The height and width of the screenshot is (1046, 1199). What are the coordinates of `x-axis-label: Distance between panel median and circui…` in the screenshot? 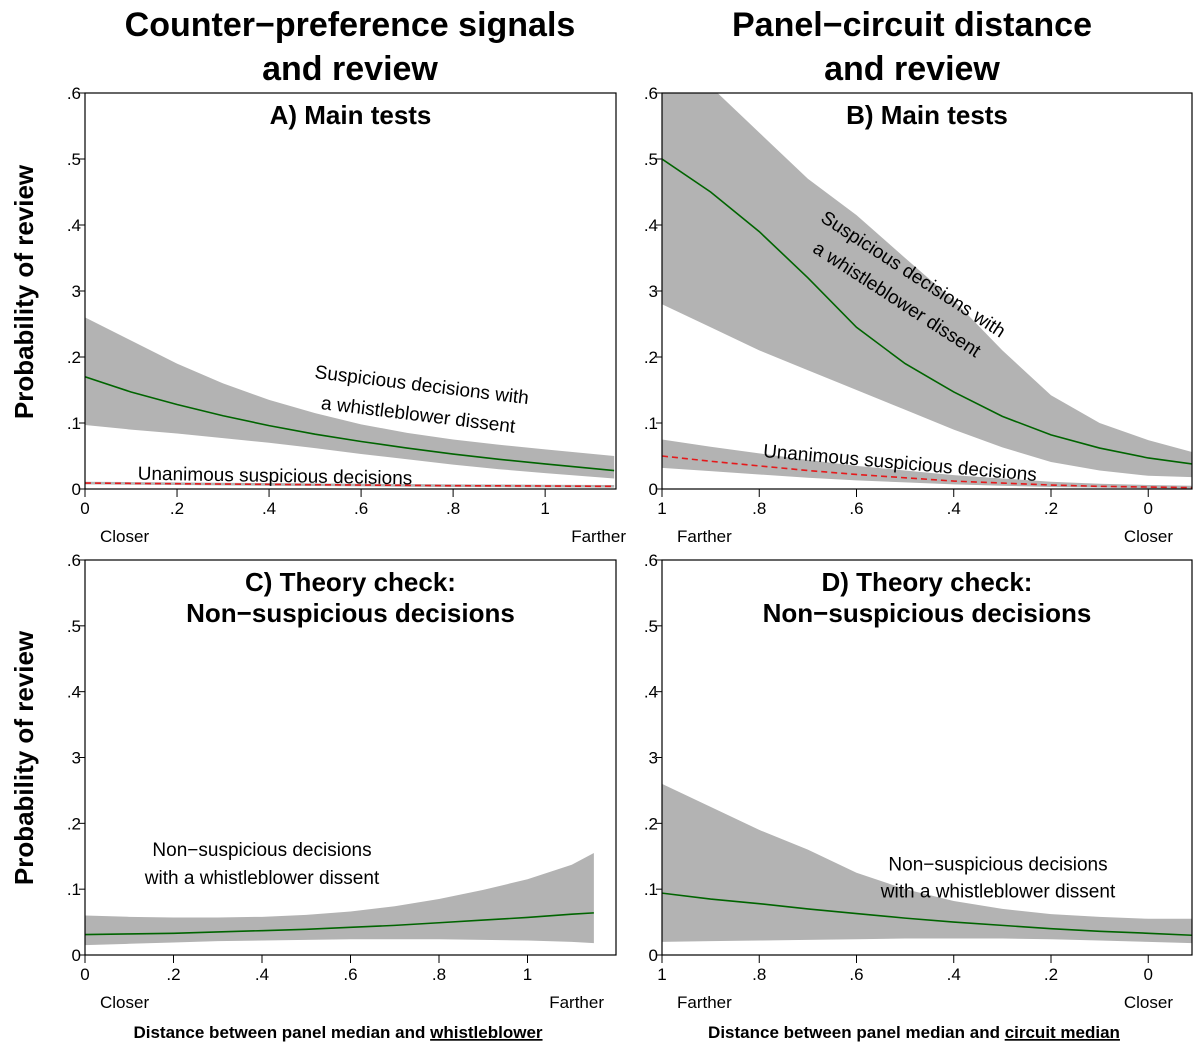 It's located at (914, 1032).